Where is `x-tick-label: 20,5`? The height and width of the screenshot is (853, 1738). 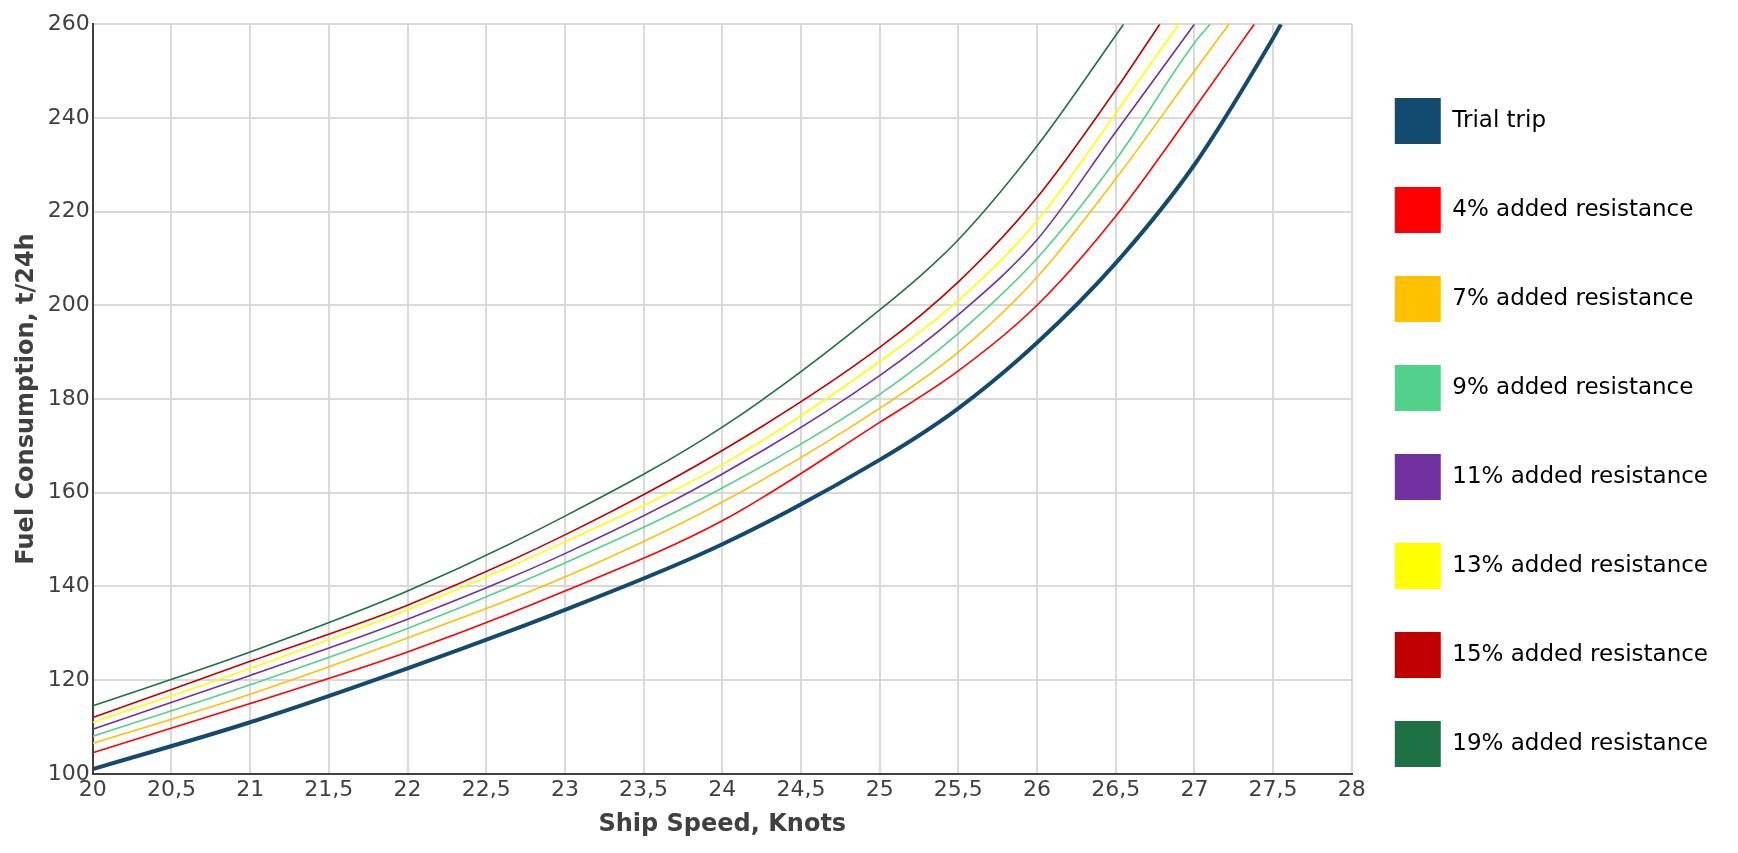
x-tick-label: 20,5 is located at coordinates (171, 788).